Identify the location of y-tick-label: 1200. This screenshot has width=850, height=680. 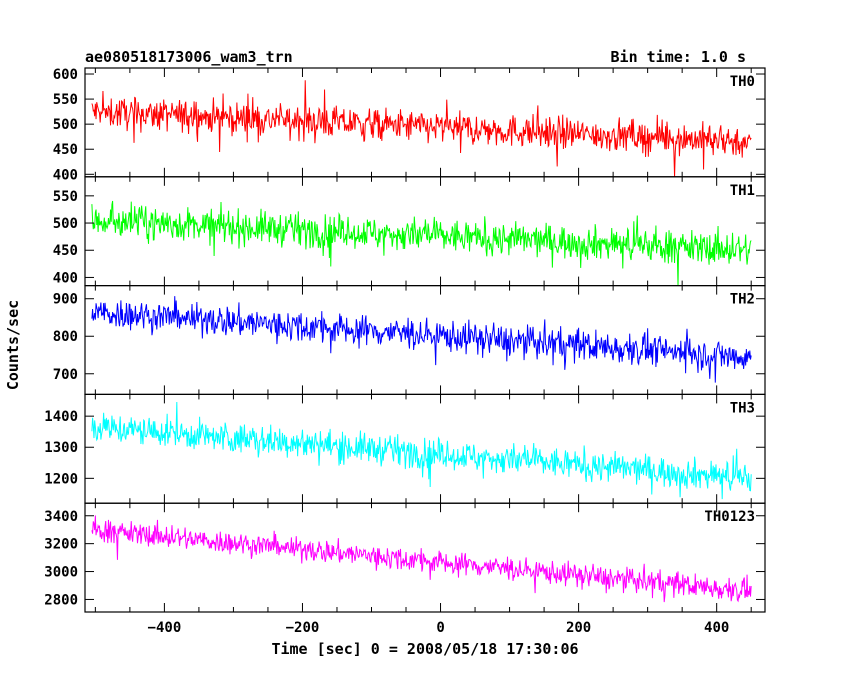
(61, 479).